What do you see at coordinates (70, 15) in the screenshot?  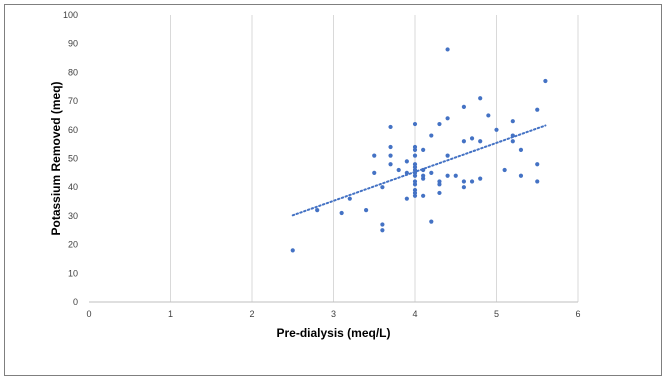 I see `y-tick-label: 100` at bounding box center [70, 15].